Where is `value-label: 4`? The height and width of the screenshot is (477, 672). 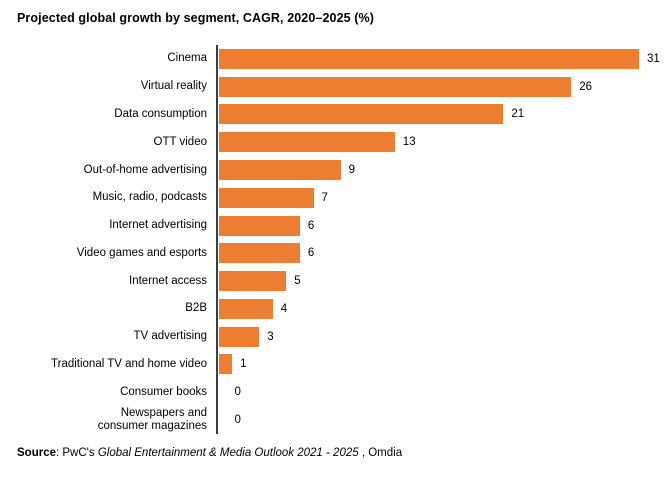
value-label: 4 is located at coordinates (284, 308).